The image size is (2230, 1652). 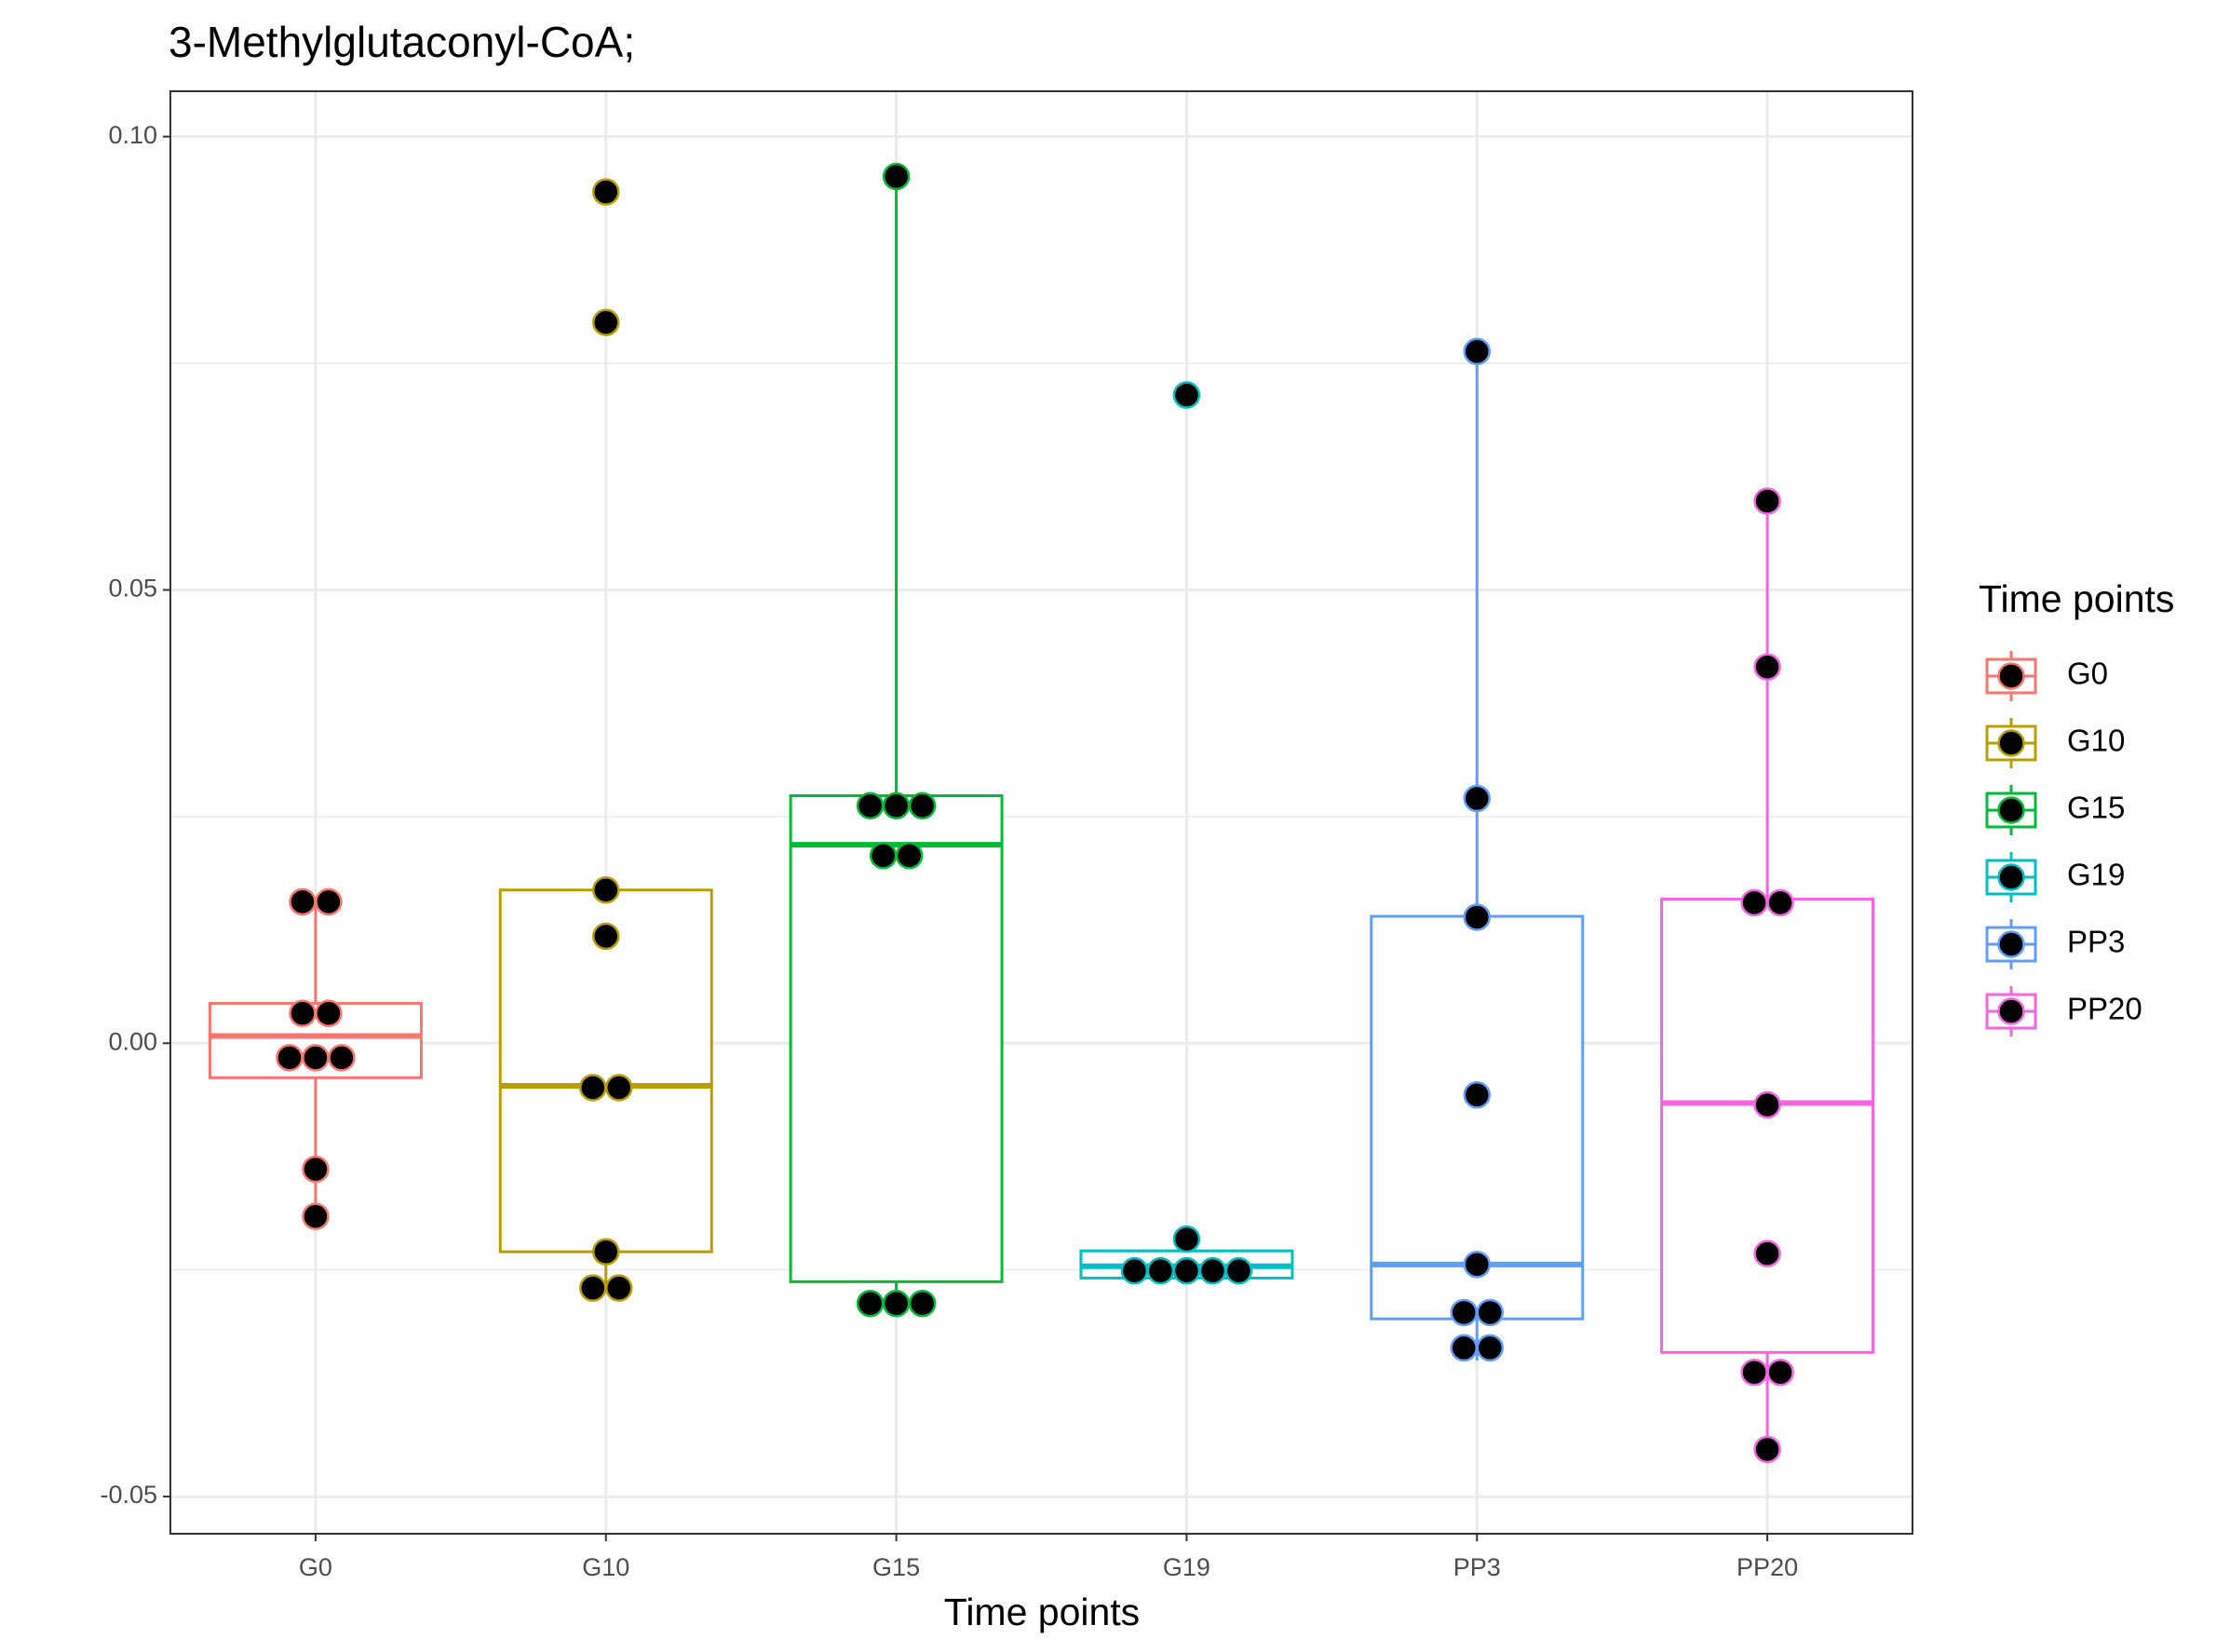 I want to click on x-tick-label: G15, so click(x=896, y=1567).